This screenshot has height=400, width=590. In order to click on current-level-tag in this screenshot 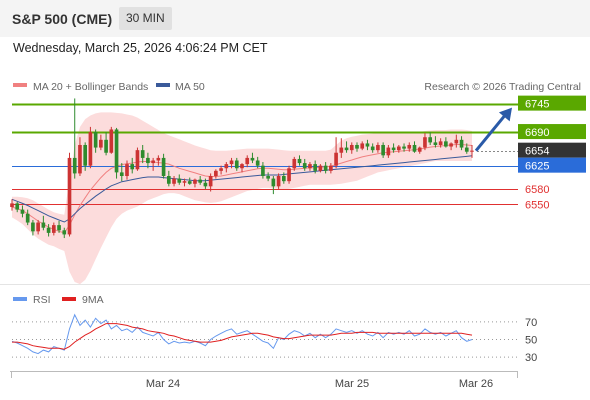, I will do `click(552, 150)`.